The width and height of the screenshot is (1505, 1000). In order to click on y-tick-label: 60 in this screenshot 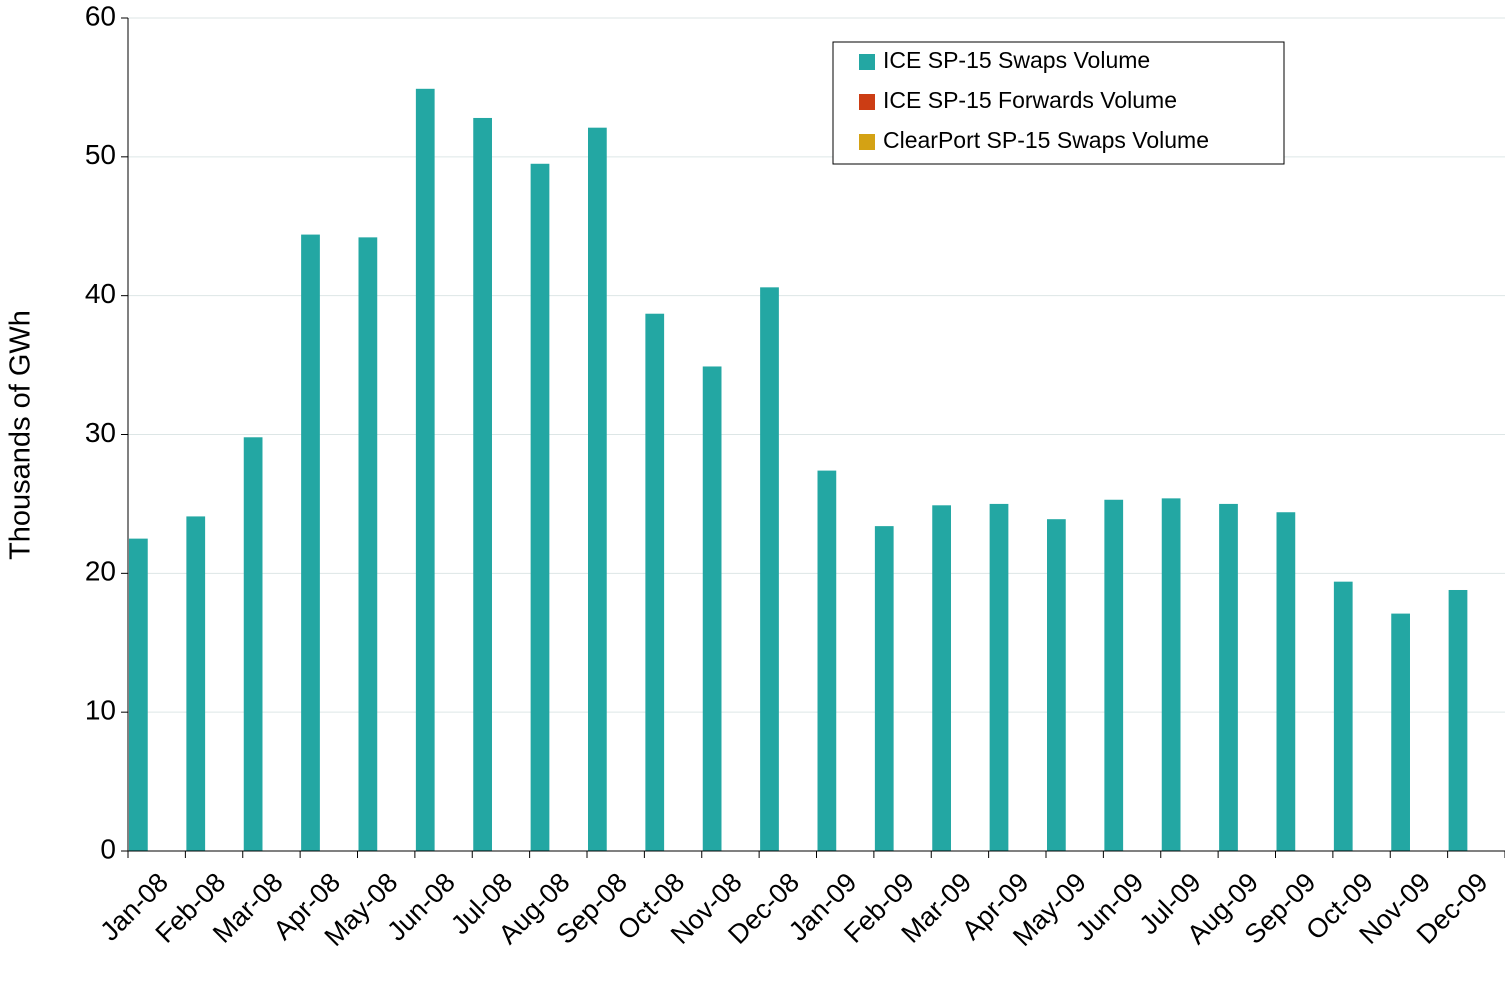, I will do `click(100, 15)`.